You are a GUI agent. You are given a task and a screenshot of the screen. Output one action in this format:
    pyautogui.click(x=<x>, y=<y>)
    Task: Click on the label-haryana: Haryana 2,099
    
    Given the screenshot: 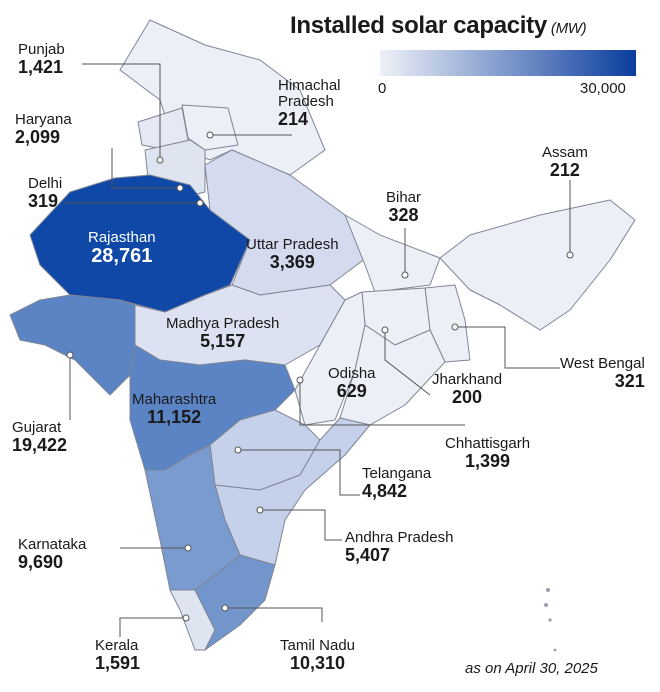 What is the action you would take?
    pyautogui.click(x=43, y=129)
    